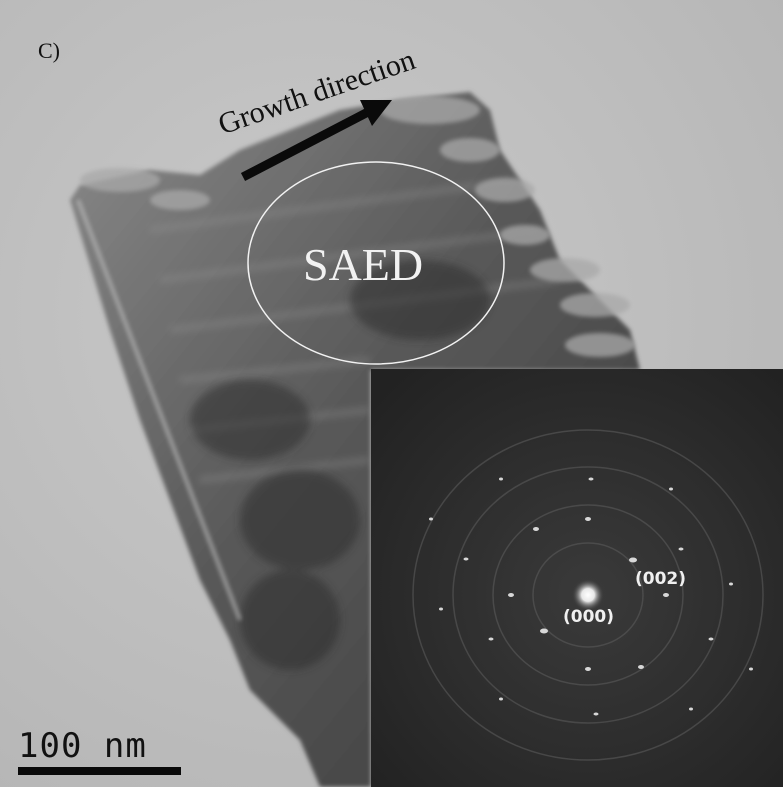 Image resolution: width=783 pixels, height=787 pixels. I want to click on scale-bar, so click(99, 771).